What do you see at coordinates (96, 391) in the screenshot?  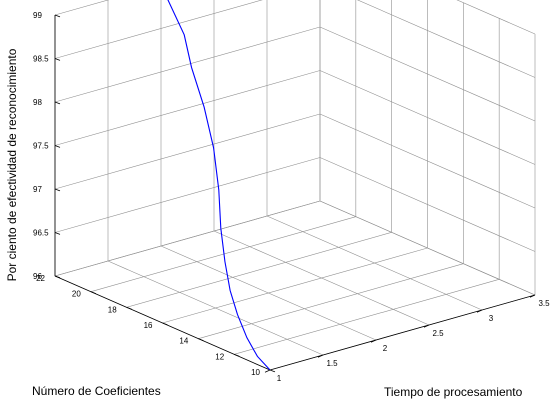 I see `y-axis-label: Número de Coeficientes` at bounding box center [96, 391].